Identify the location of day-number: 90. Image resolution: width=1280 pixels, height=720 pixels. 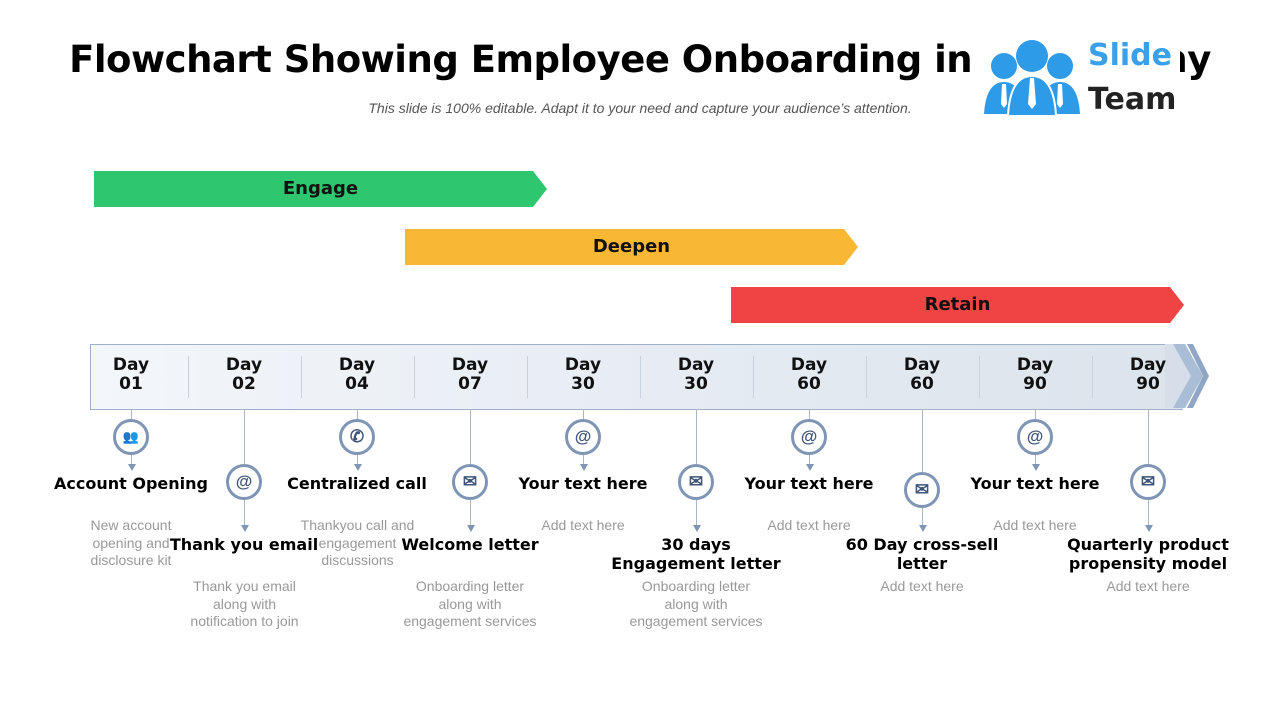
(1148, 384).